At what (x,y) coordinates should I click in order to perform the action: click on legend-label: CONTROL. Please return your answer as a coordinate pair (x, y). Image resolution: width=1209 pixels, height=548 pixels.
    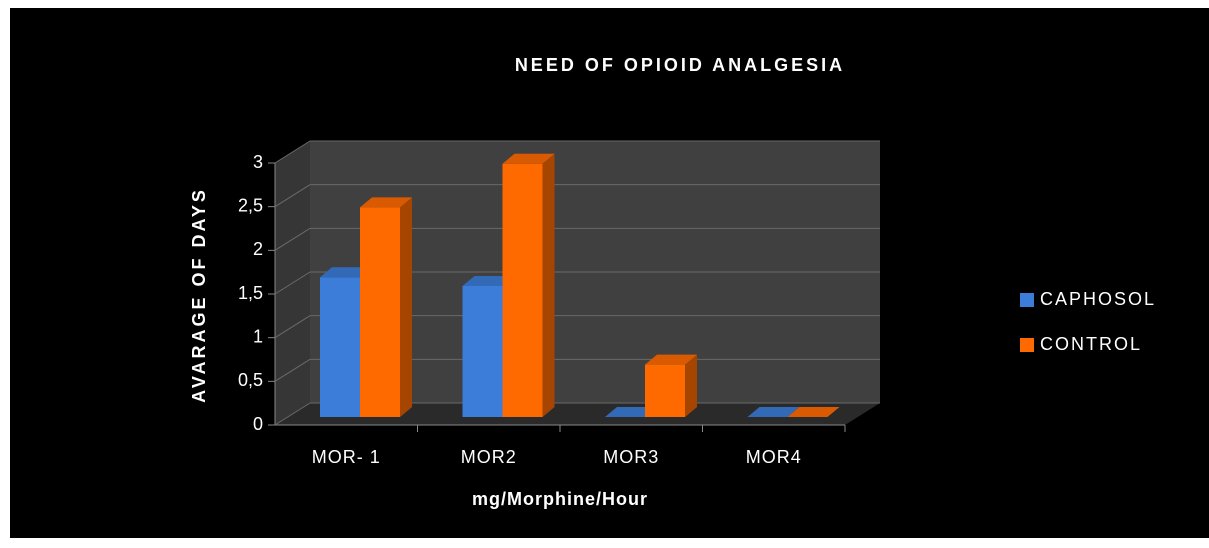
    Looking at the image, I should click on (1091, 344).